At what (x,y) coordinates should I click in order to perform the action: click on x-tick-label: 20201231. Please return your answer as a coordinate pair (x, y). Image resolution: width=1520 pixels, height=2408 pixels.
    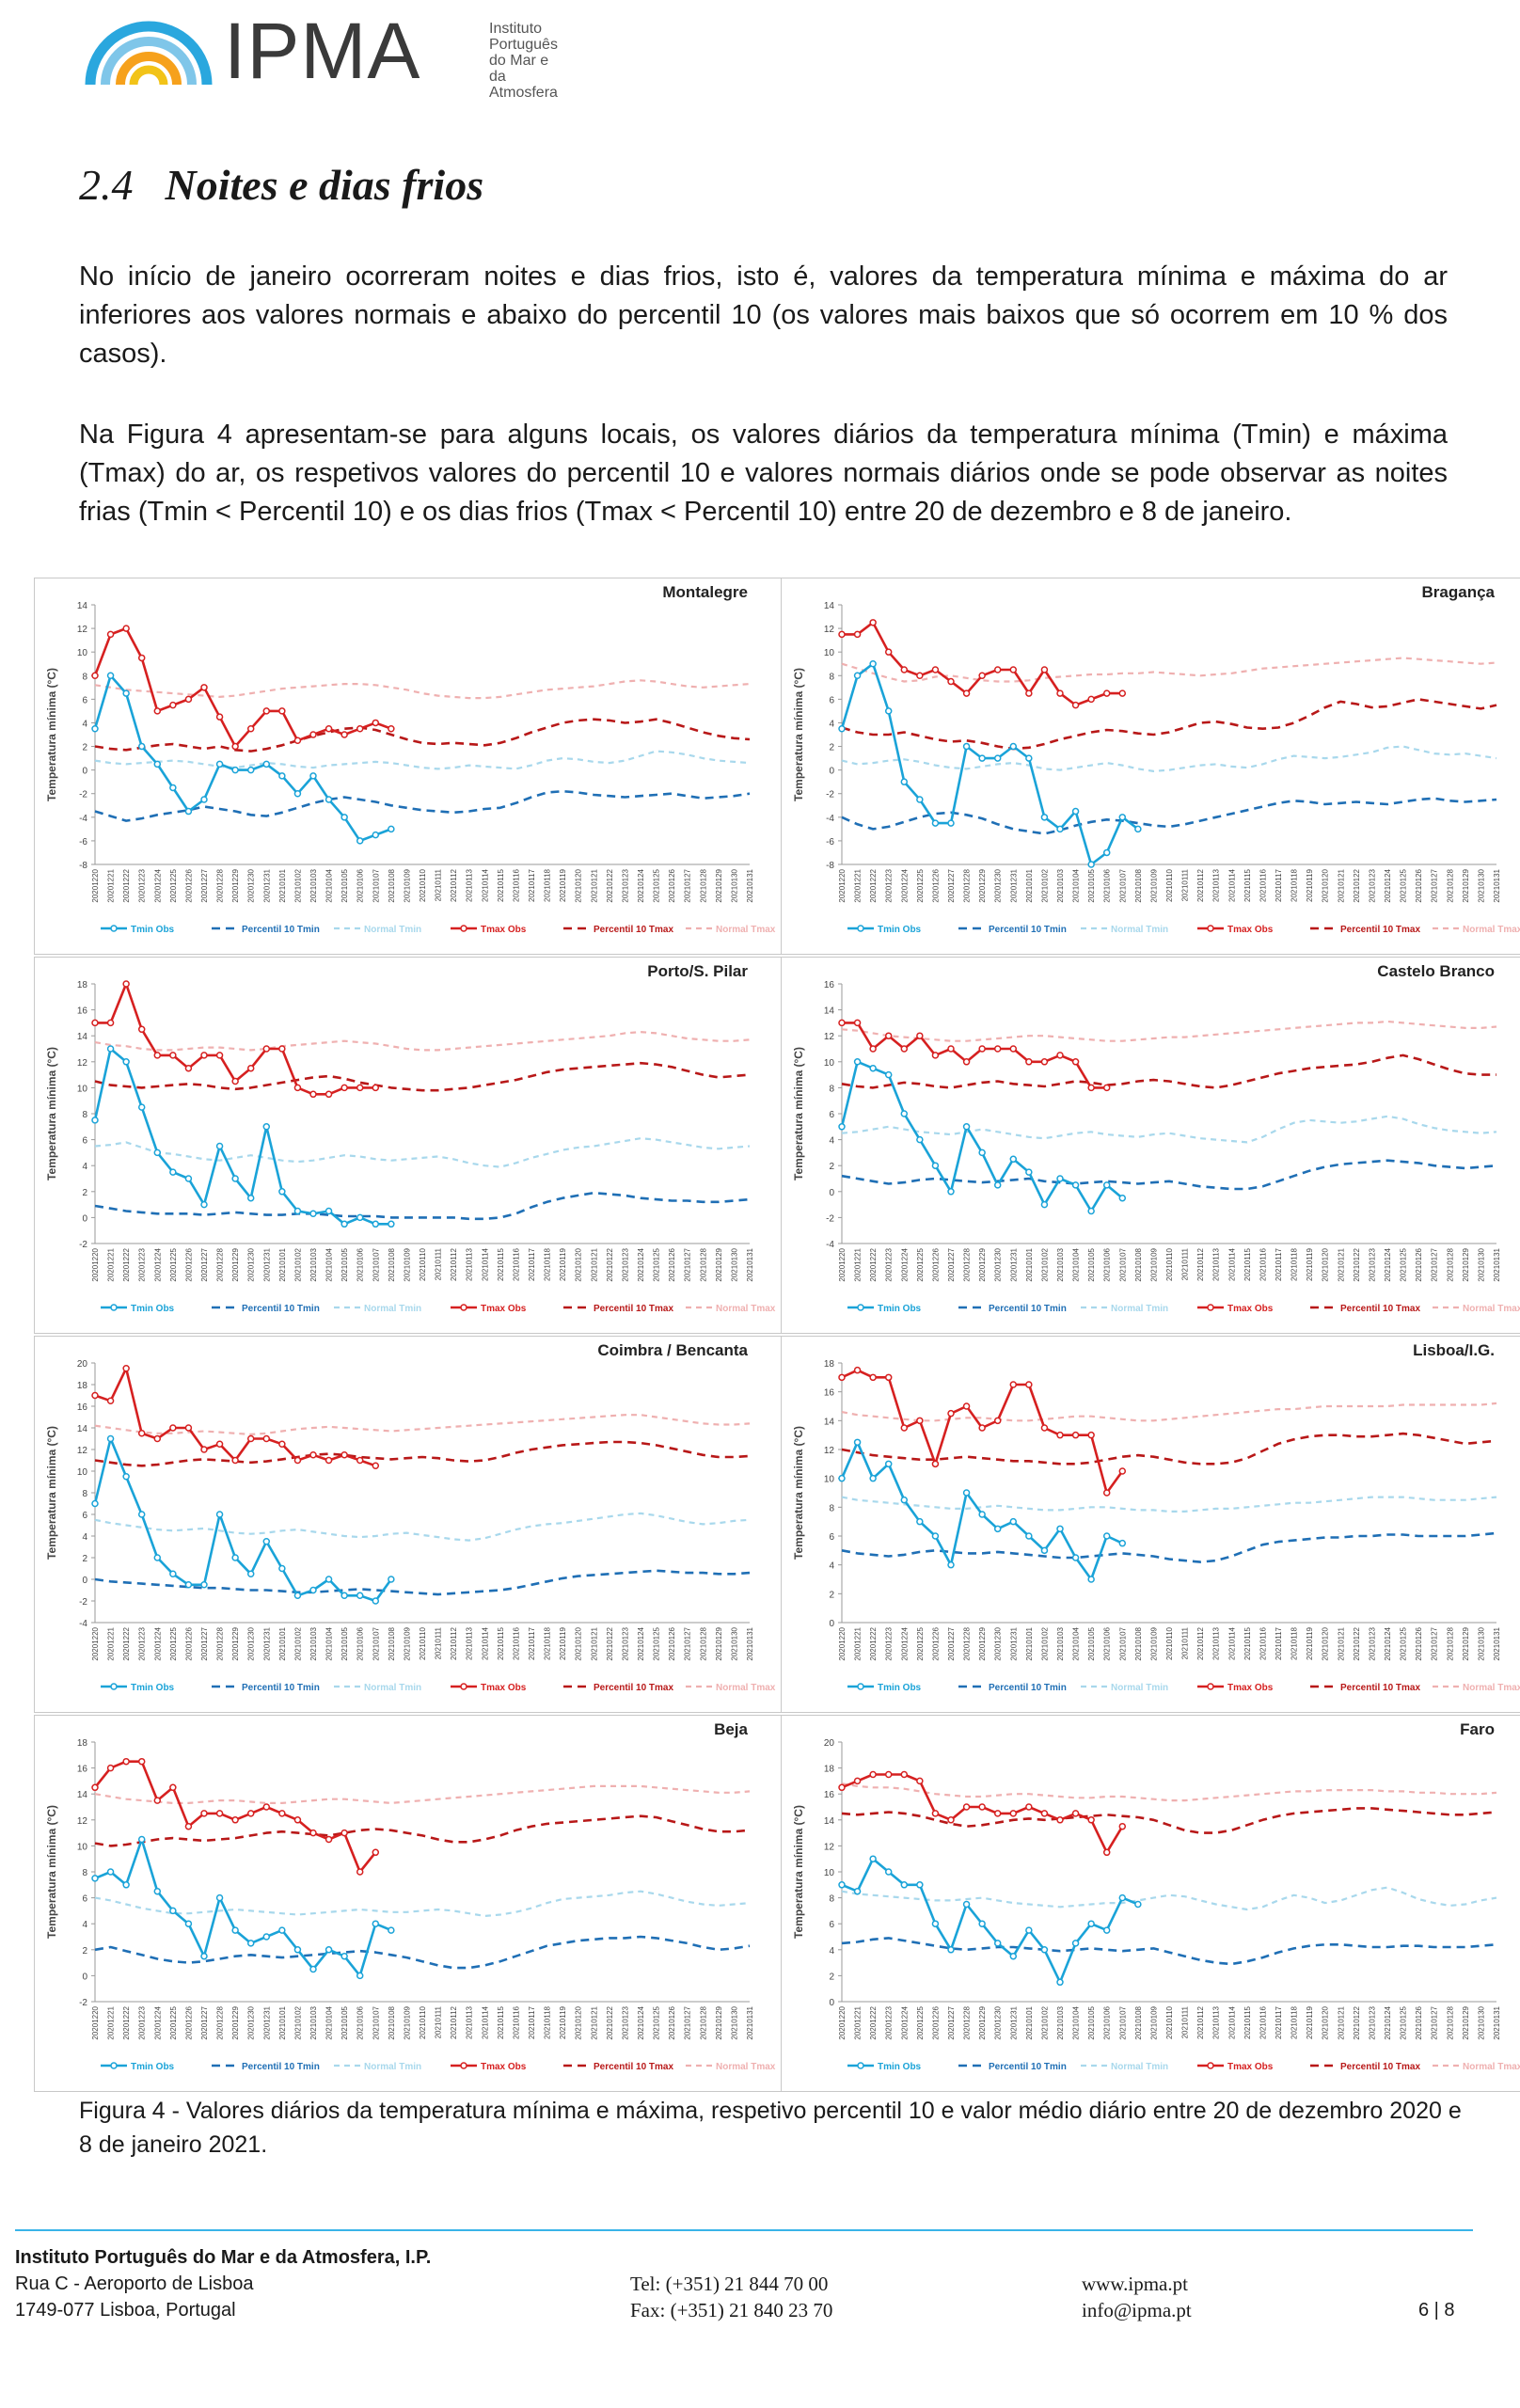
    Looking at the image, I should click on (1013, 1643).